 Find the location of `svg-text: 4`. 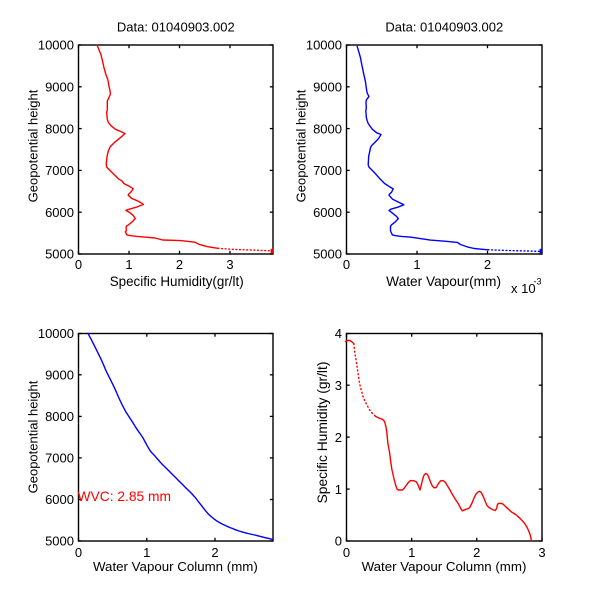

svg-text: 4 is located at coordinates (338, 333).